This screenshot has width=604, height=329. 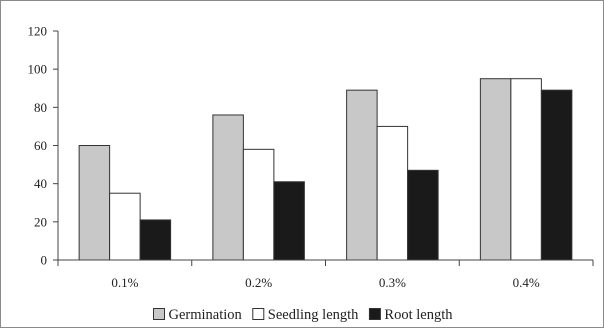 I want to click on y-axis-ticks: 0 20 40 60 80 100 120, so click(x=43, y=146).